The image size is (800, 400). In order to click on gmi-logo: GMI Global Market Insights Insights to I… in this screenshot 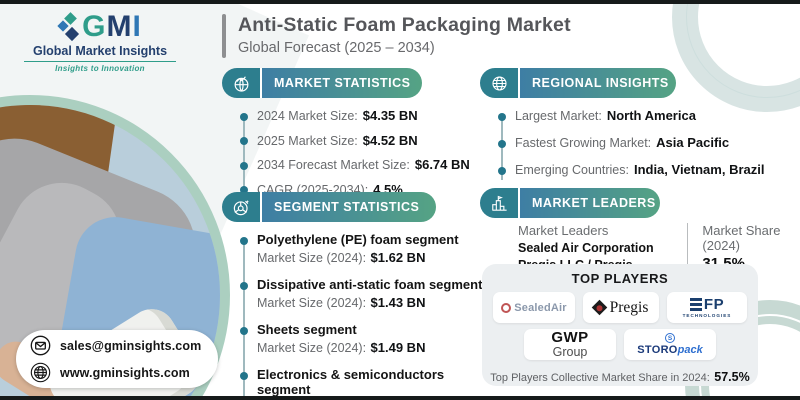, I will do `click(100, 42)`.